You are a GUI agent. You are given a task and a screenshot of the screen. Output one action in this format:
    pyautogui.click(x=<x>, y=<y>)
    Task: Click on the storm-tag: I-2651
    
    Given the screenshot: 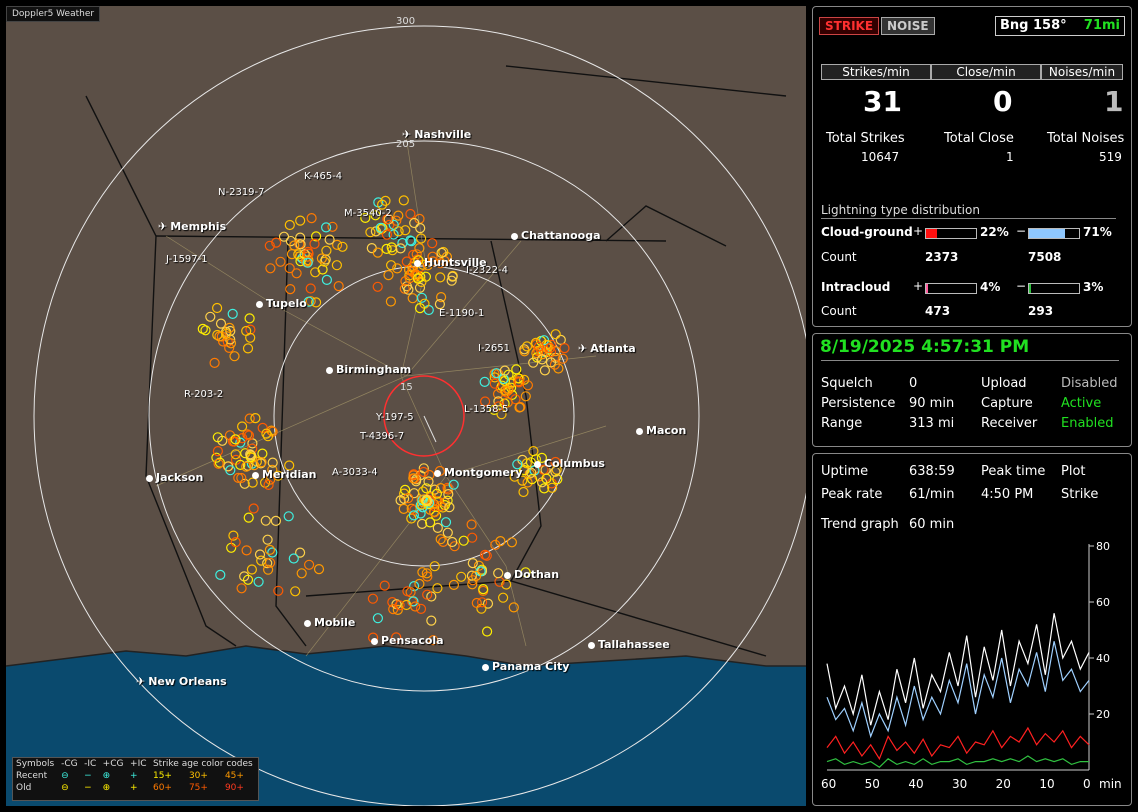 What is the action you would take?
    pyautogui.click(x=494, y=348)
    